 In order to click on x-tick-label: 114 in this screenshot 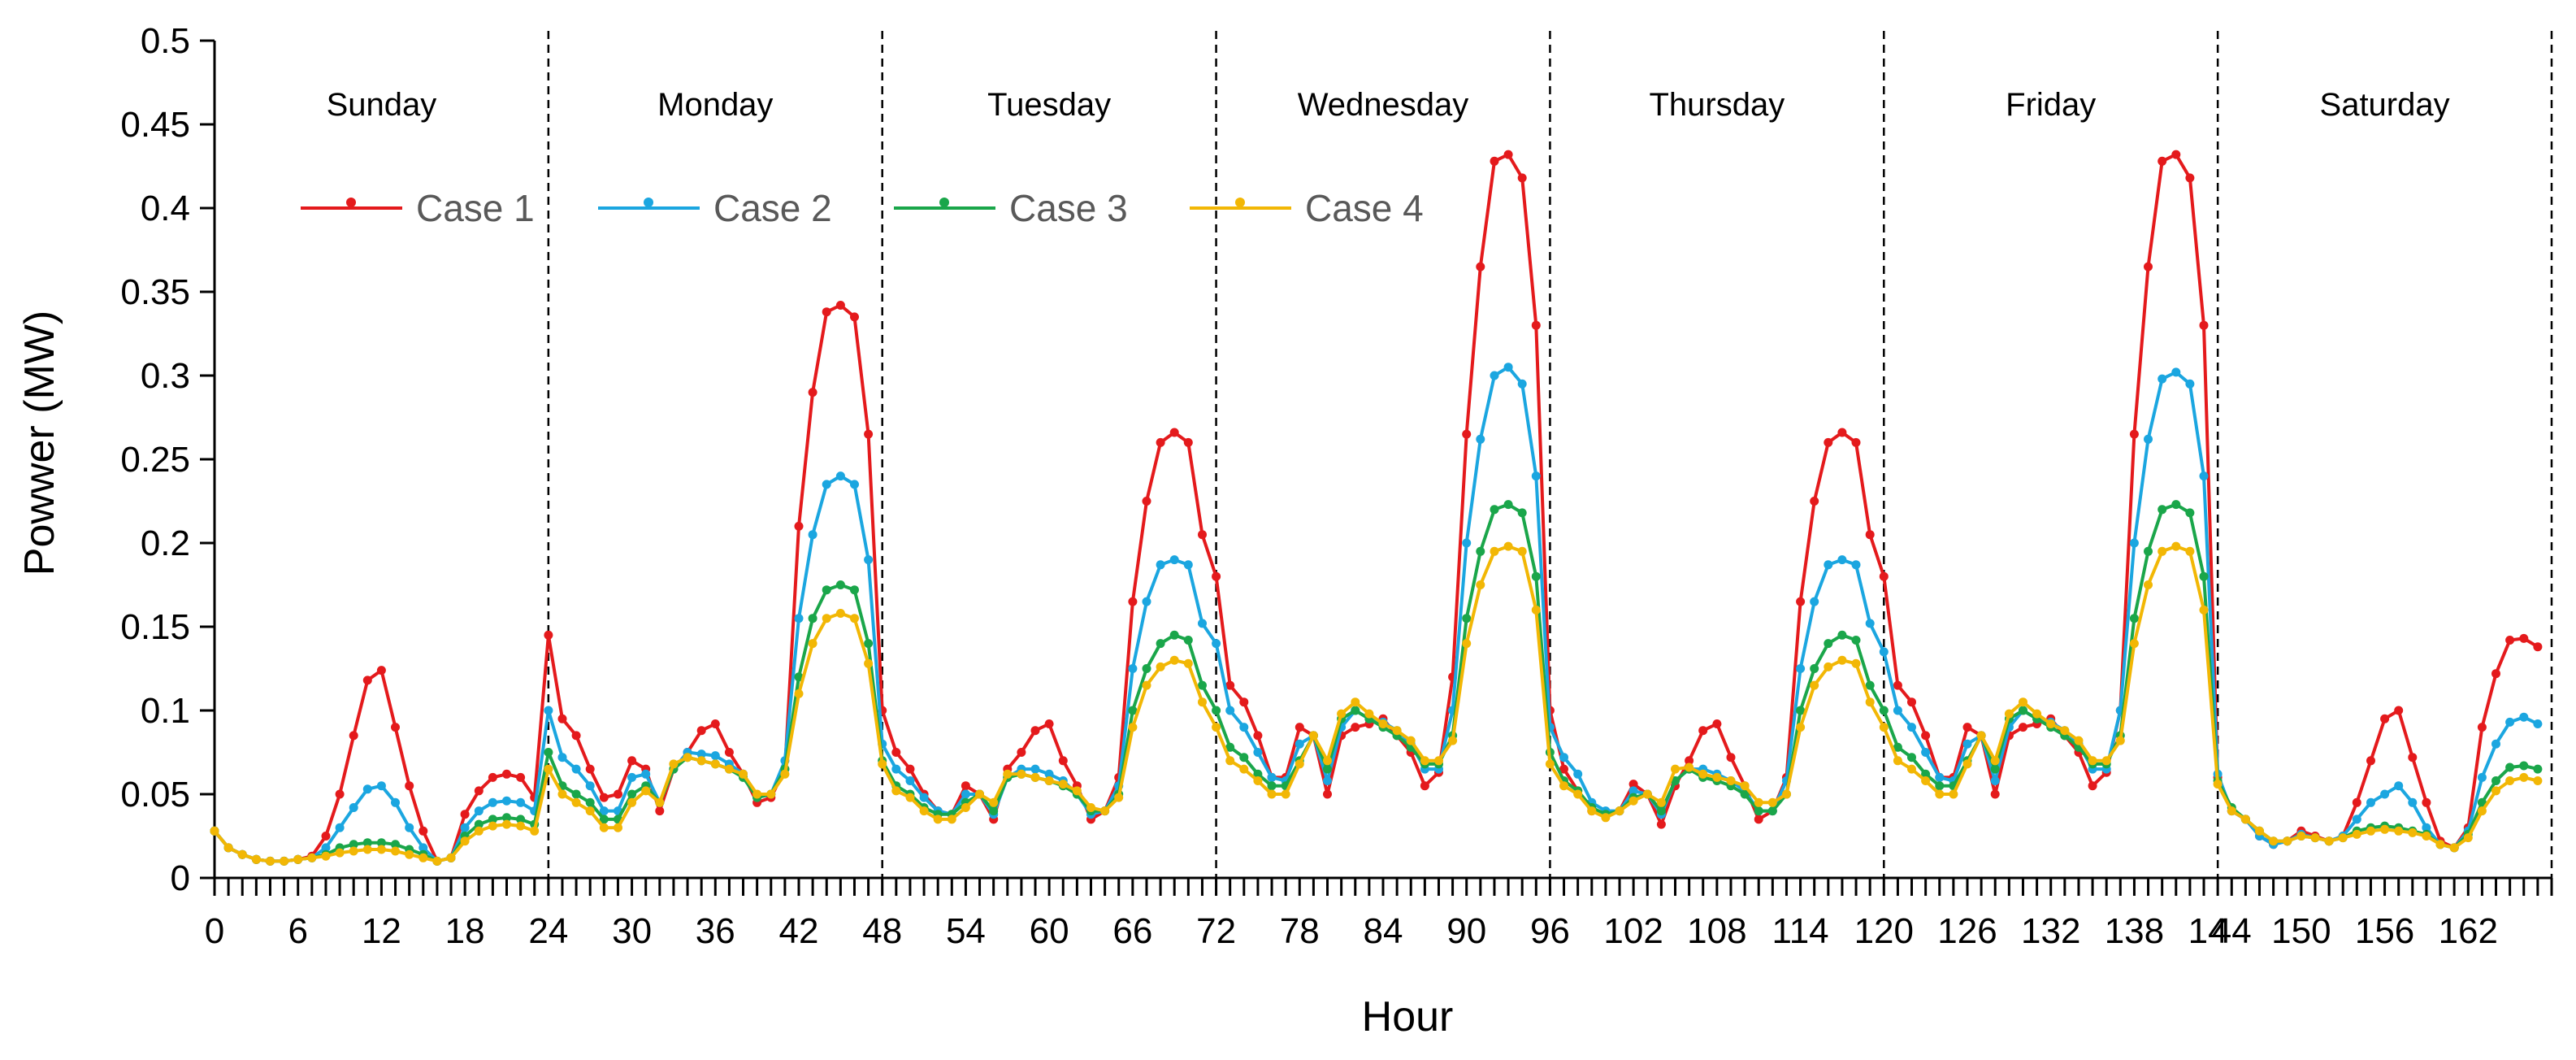, I will do `click(1800, 931)`.